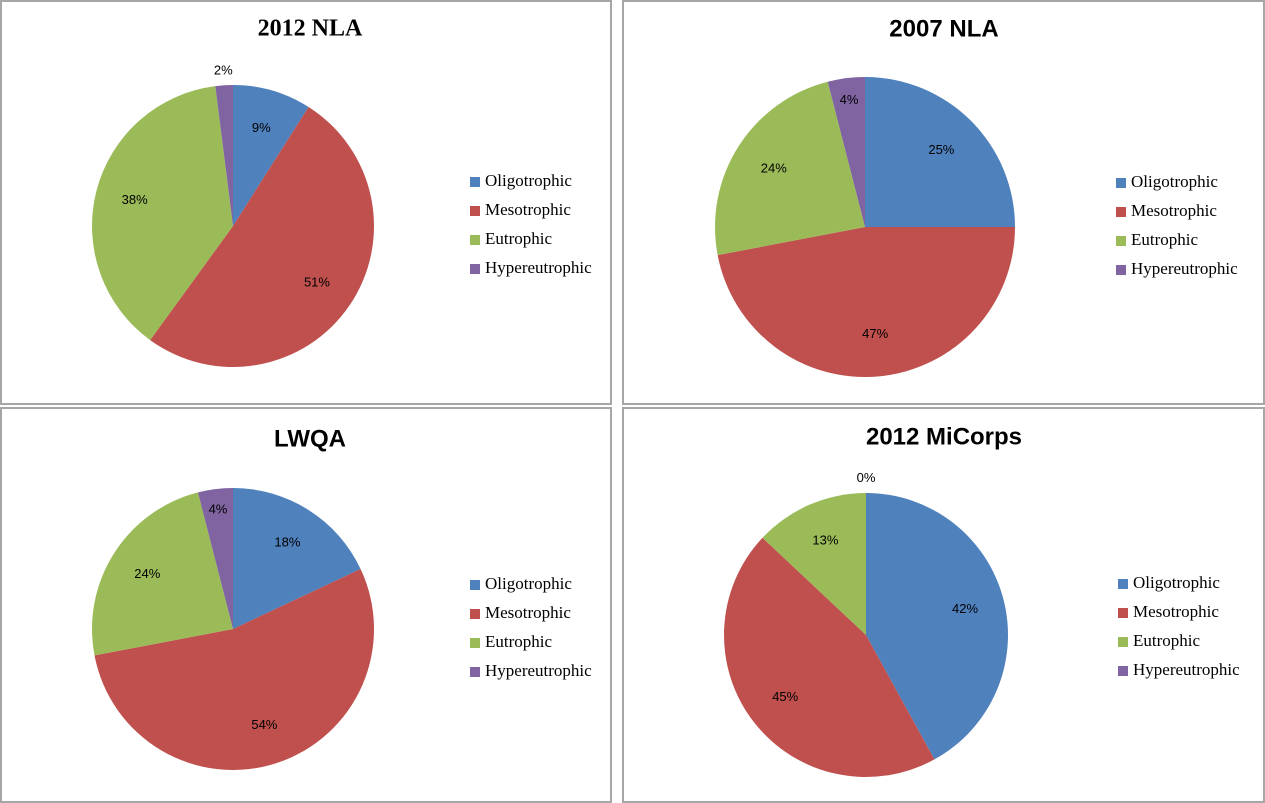 The height and width of the screenshot is (803, 1265). What do you see at coordinates (287, 542) in the screenshot?
I see `value-label: 18%` at bounding box center [287, 542].